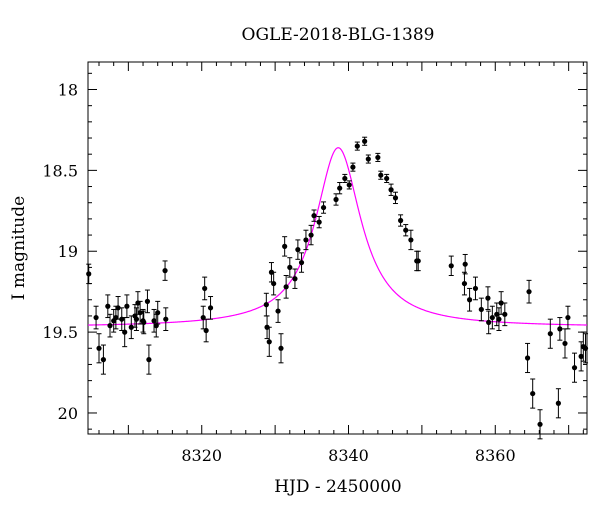 This screenshot has height=512, width=600. I want to click on chart-title: OGLE-2018-BLG-1389, so click(338, 35).